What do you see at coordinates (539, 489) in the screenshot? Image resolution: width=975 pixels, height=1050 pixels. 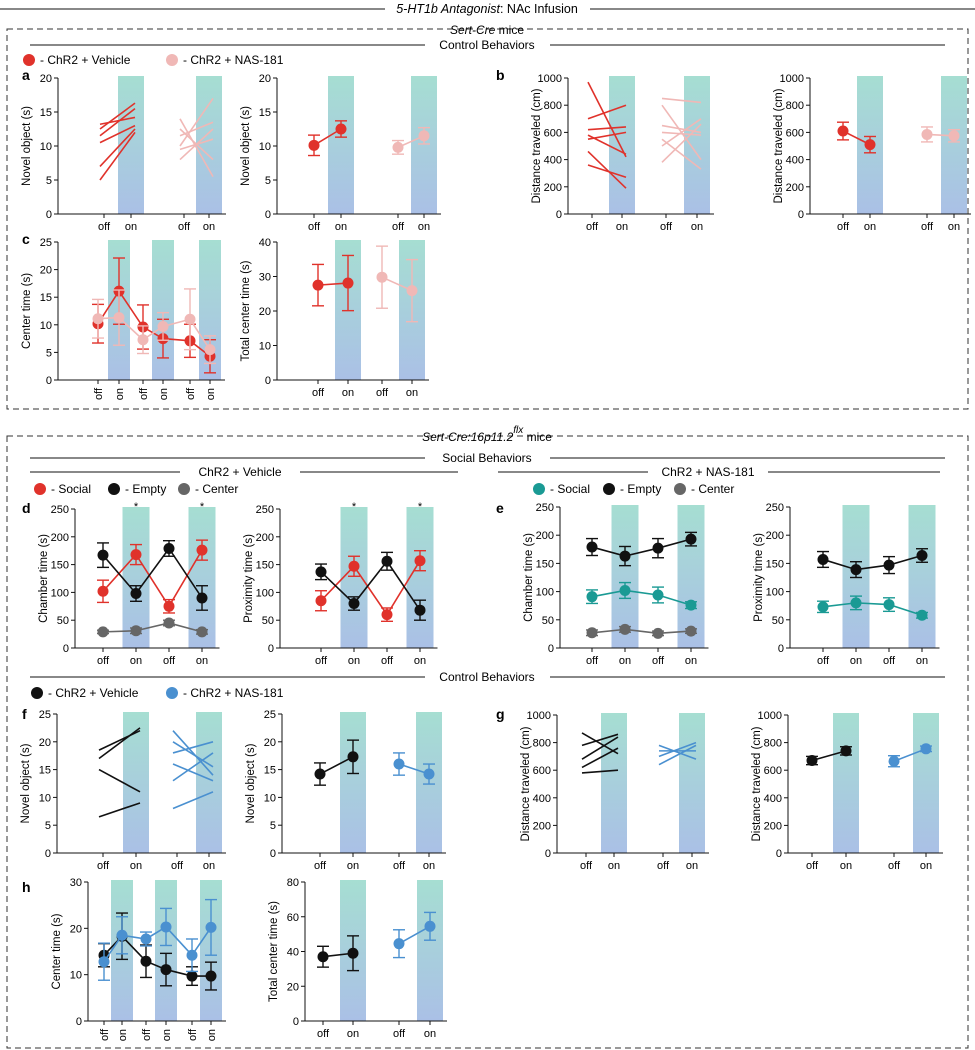 I see `legend-marker` at bounding box center [539, 489].